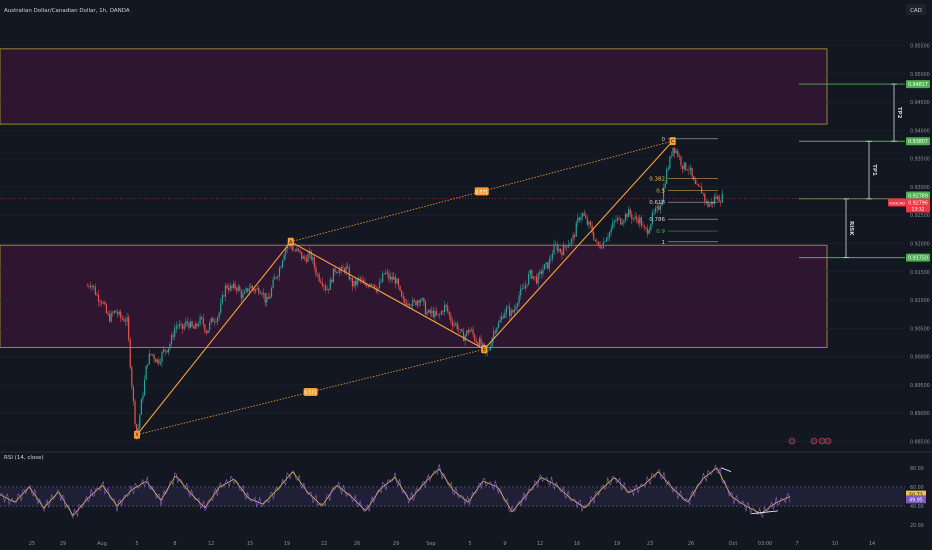 This screenshot has height=550, width=932. What do you see at coordinates (414, 86) in the screenshot?
I see `supply-demand-zone` at bounding box center [414, 86].